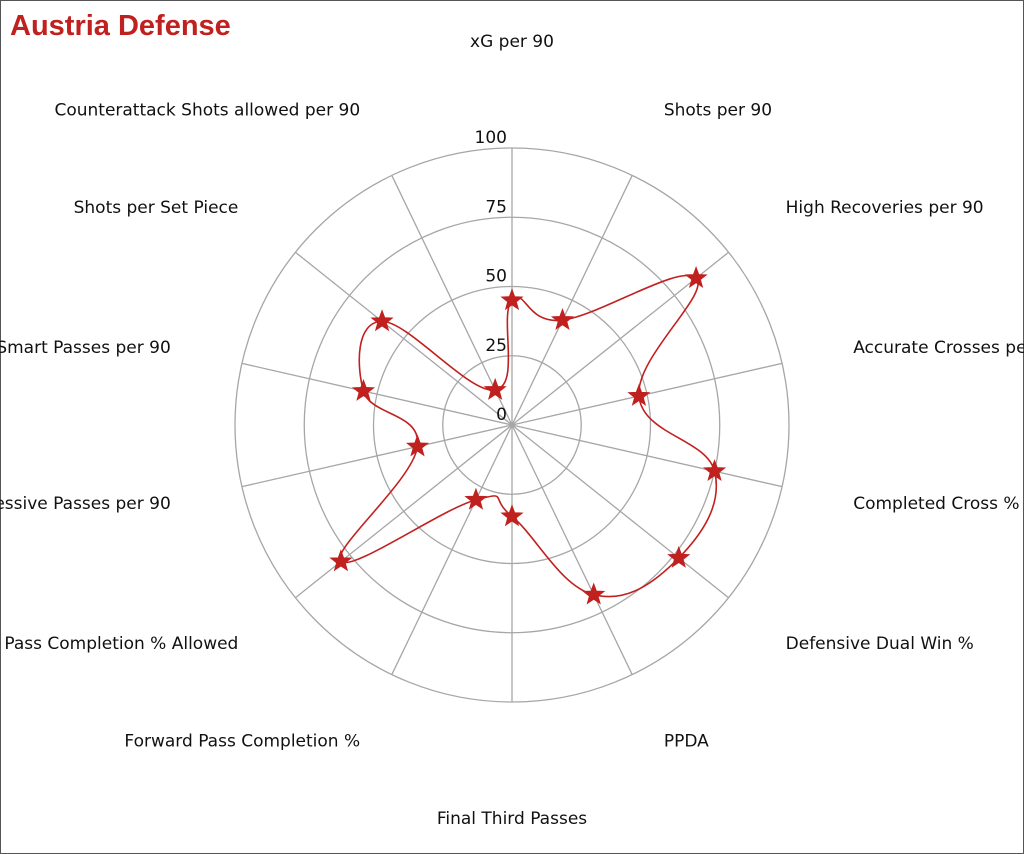 The width and height of the screenshot is (1024, 854). What do you see at coordinates (496, 346) in the screenshot?
I see `tick-label: 25` at bounding box center [496, 346].